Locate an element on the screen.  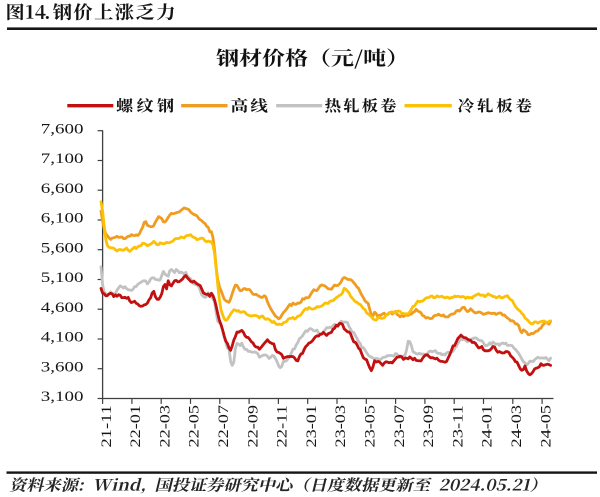
svg-text: 23-11 is located at coordinates (458, 426).